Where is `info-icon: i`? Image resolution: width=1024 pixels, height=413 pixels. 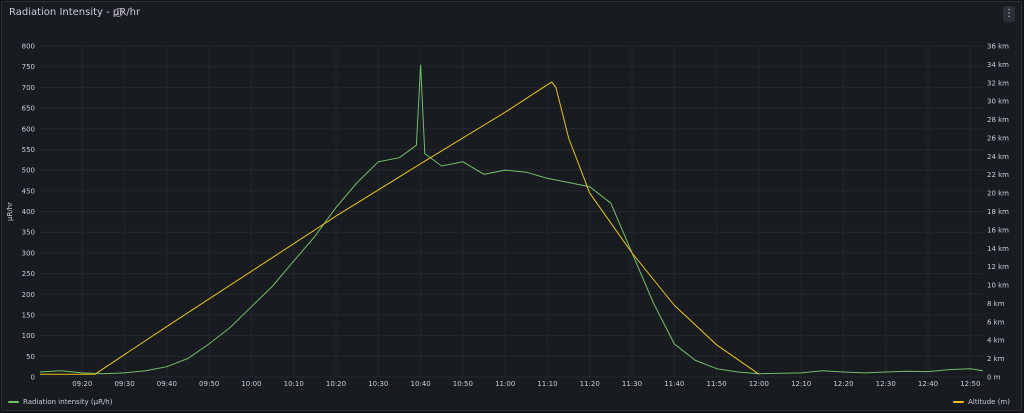 info-icon: i is located at coordinates (118, 12).